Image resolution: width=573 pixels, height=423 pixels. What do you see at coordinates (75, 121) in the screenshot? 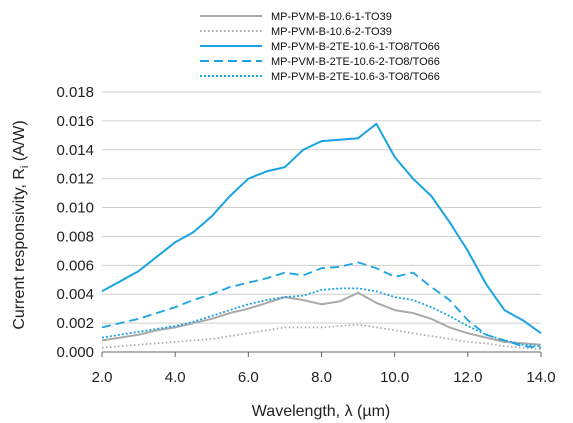
I see `y-tick-label: 0.016` at bounding box center [75, 121].